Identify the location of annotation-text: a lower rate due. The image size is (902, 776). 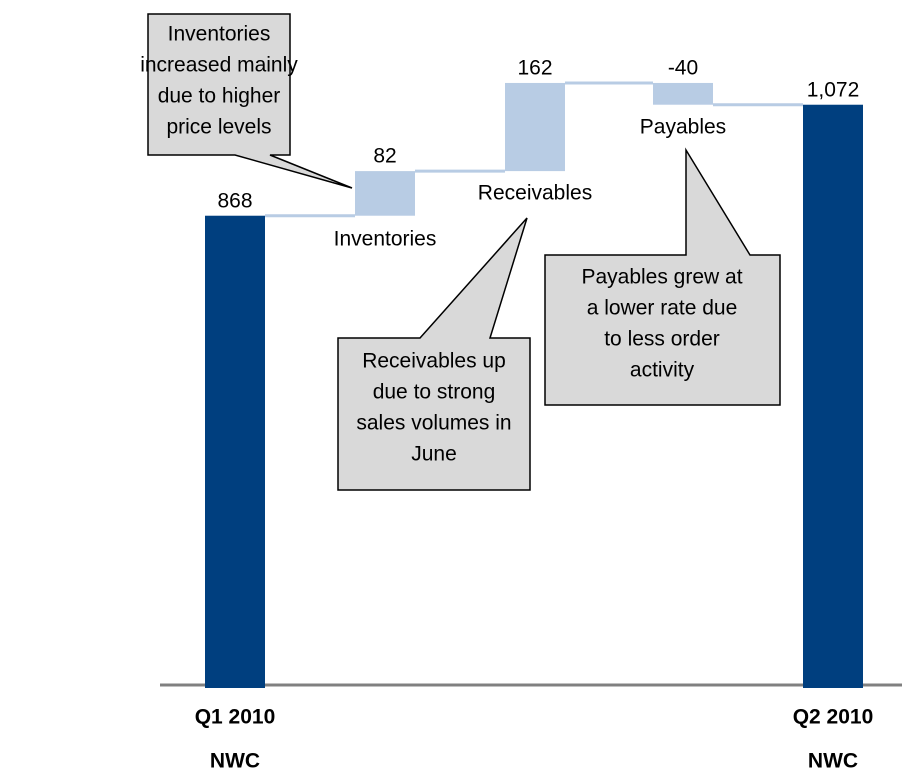
(662, 308).